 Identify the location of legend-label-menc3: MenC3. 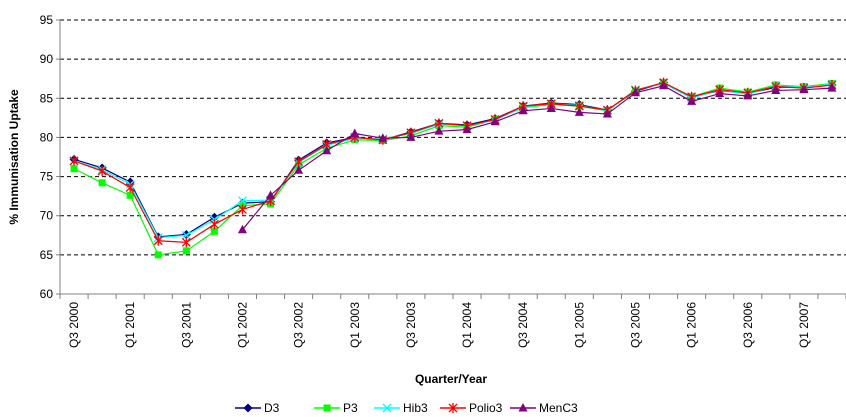
(558, 408).